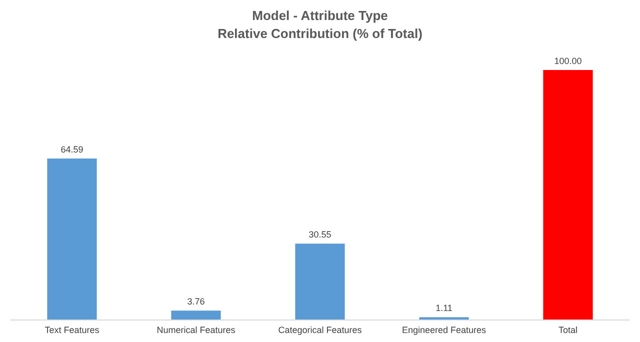 The image size is (640, 342). What do you see at coordinates (72, 149) in the screenshot?
I see `data-label: 64.59` at bounding box center [72, 149].